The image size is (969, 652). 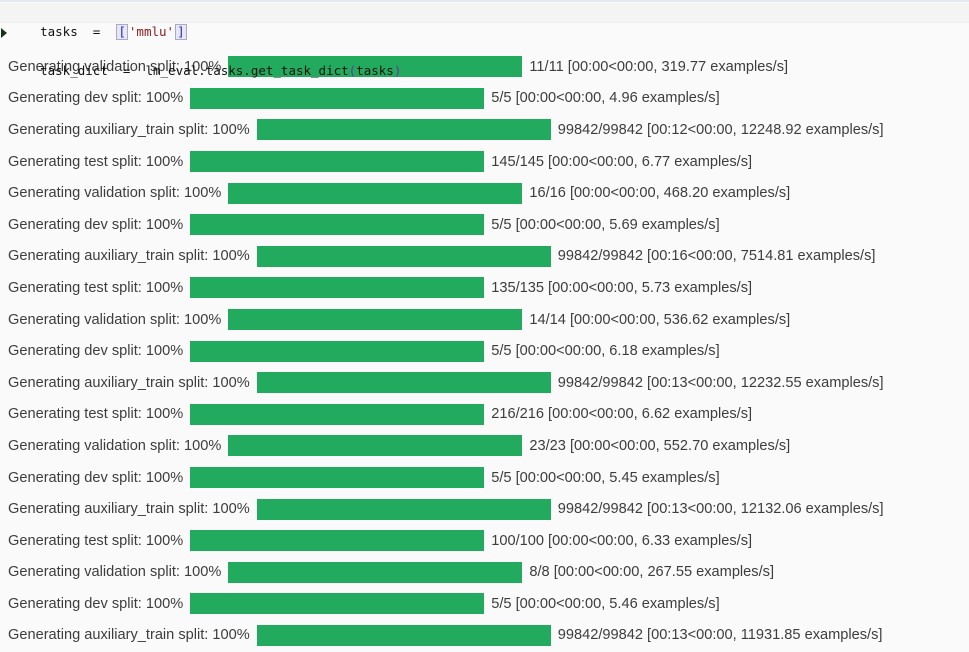 I want to click on code-token-call: task_dict = lm_eval.tasks.get_task_dict, so click(x=194, y=70).